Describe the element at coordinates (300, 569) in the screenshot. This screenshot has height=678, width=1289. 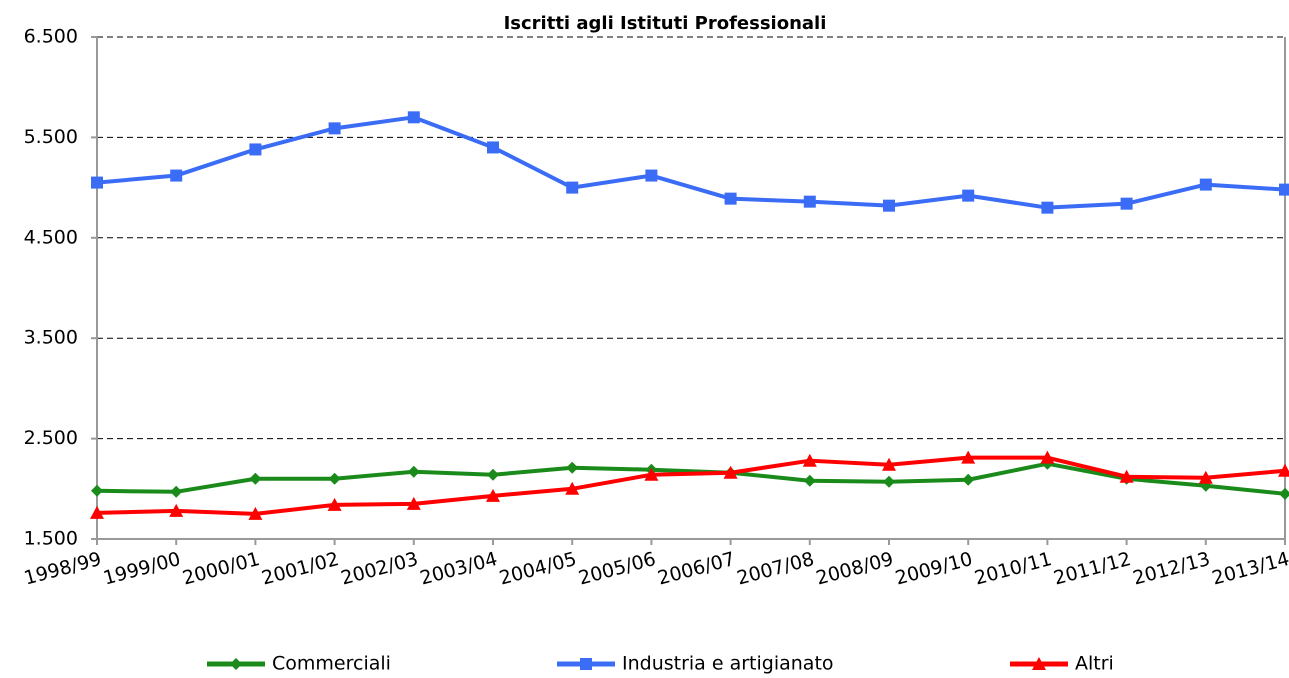
I see `x-tick-label: 2001/02` at that location.